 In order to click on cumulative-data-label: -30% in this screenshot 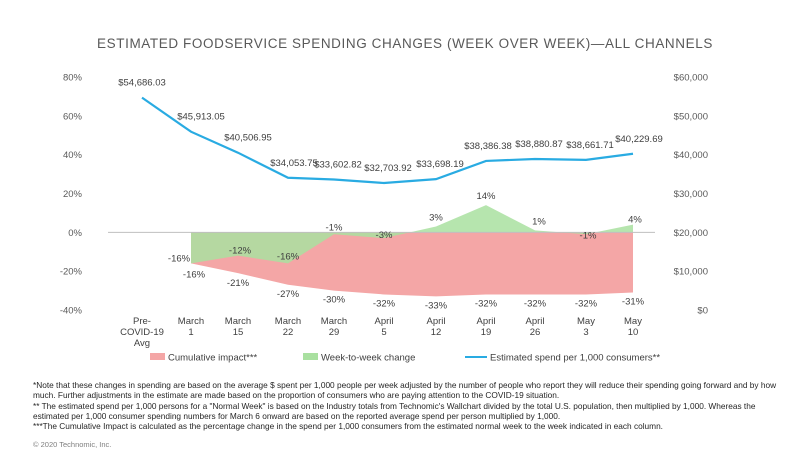, I will do `click(334, 300)`.